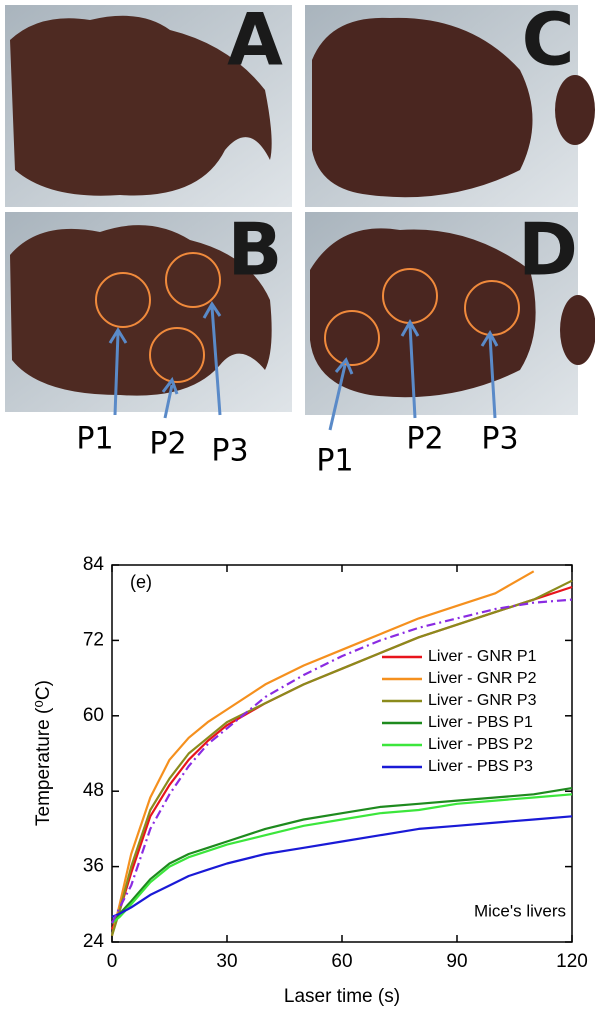  Describe the element at coordinates (112, 961) in the screenshot. I see `x-tick-label: 0` at that location.